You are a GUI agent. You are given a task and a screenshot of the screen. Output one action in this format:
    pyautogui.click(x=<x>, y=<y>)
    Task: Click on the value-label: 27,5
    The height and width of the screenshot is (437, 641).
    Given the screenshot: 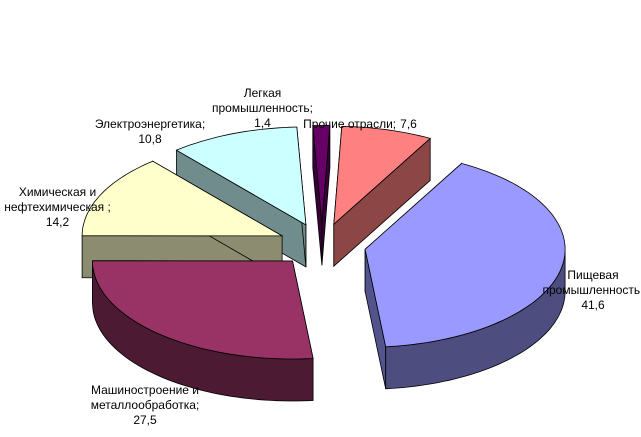 What is the action you would take?
    pyautogui.click(x=145, y=420)
    